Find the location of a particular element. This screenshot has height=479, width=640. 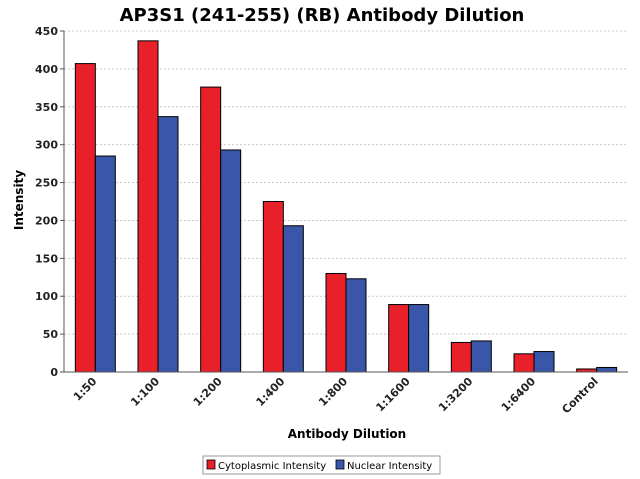

x-tick-label: 1:400 is located at coordinates (271, 392).